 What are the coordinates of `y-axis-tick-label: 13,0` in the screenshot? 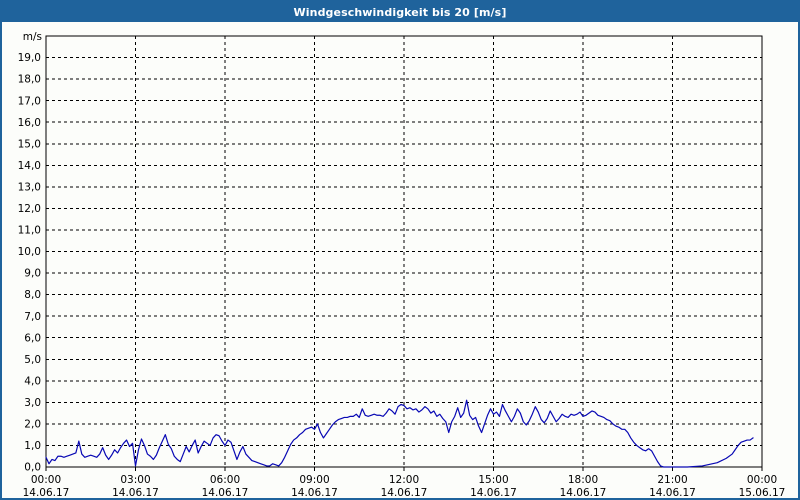 It's located at (29, 187).